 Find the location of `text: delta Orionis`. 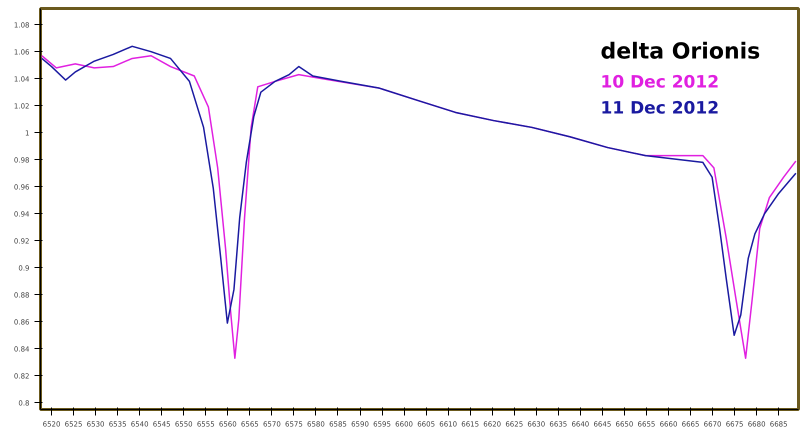

text: delta Orionis is located at coordinates (680, 52).